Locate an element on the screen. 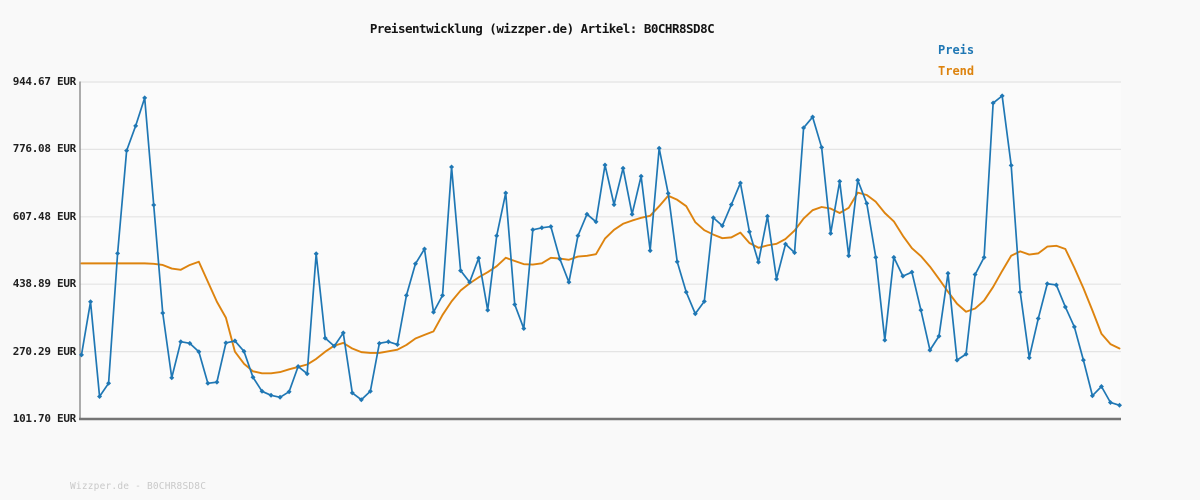 Image resolution: width=1200 pixels, height=500 pixels. y-tick-label: 776.08 EUR is located at coordinates (44, 149).